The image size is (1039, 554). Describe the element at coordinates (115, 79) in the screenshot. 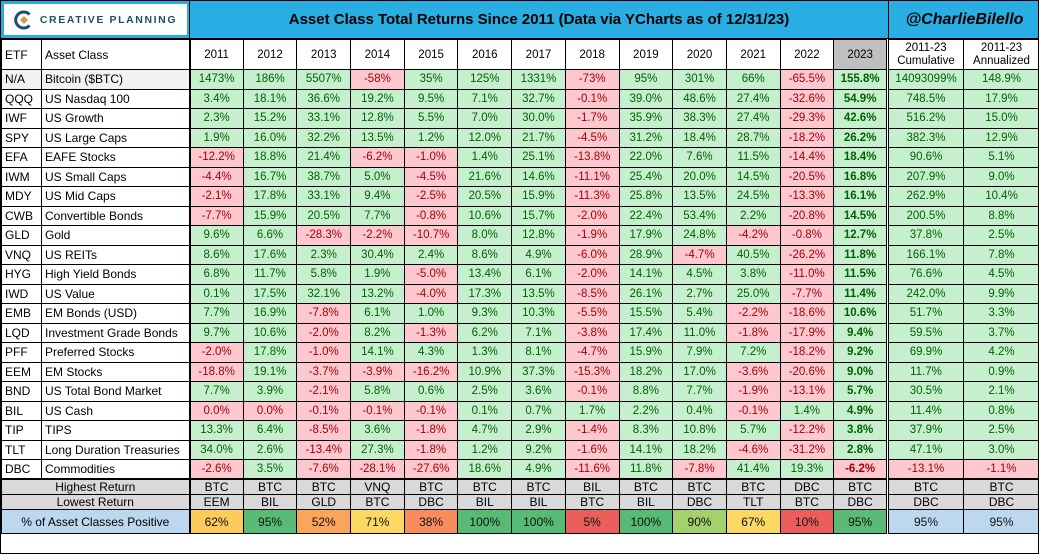

I see `asset-class-cell: Bitcoin ($BTC)` at that location.